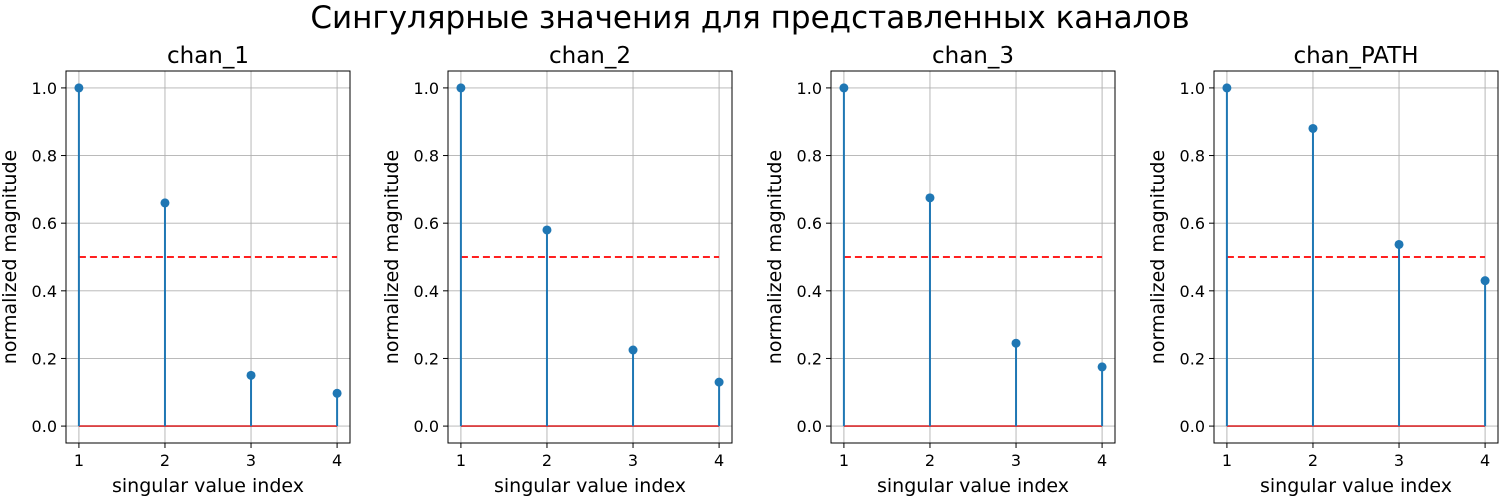 This screenshot has height=500, width=1500. I want to click on subplot-title: chan_PATH, so click(1355, 56).